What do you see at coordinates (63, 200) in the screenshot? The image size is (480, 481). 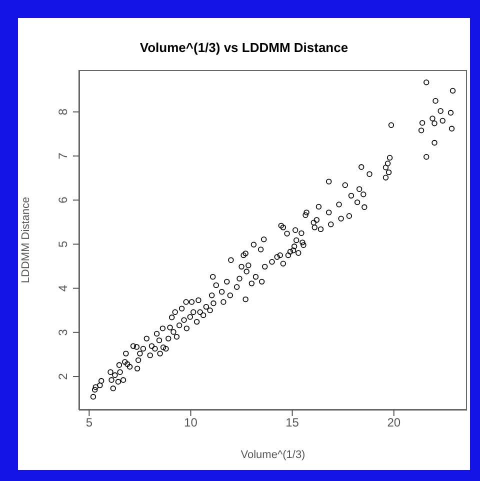 I see `y-tick-label: 6` at bounding box center [63, 200].